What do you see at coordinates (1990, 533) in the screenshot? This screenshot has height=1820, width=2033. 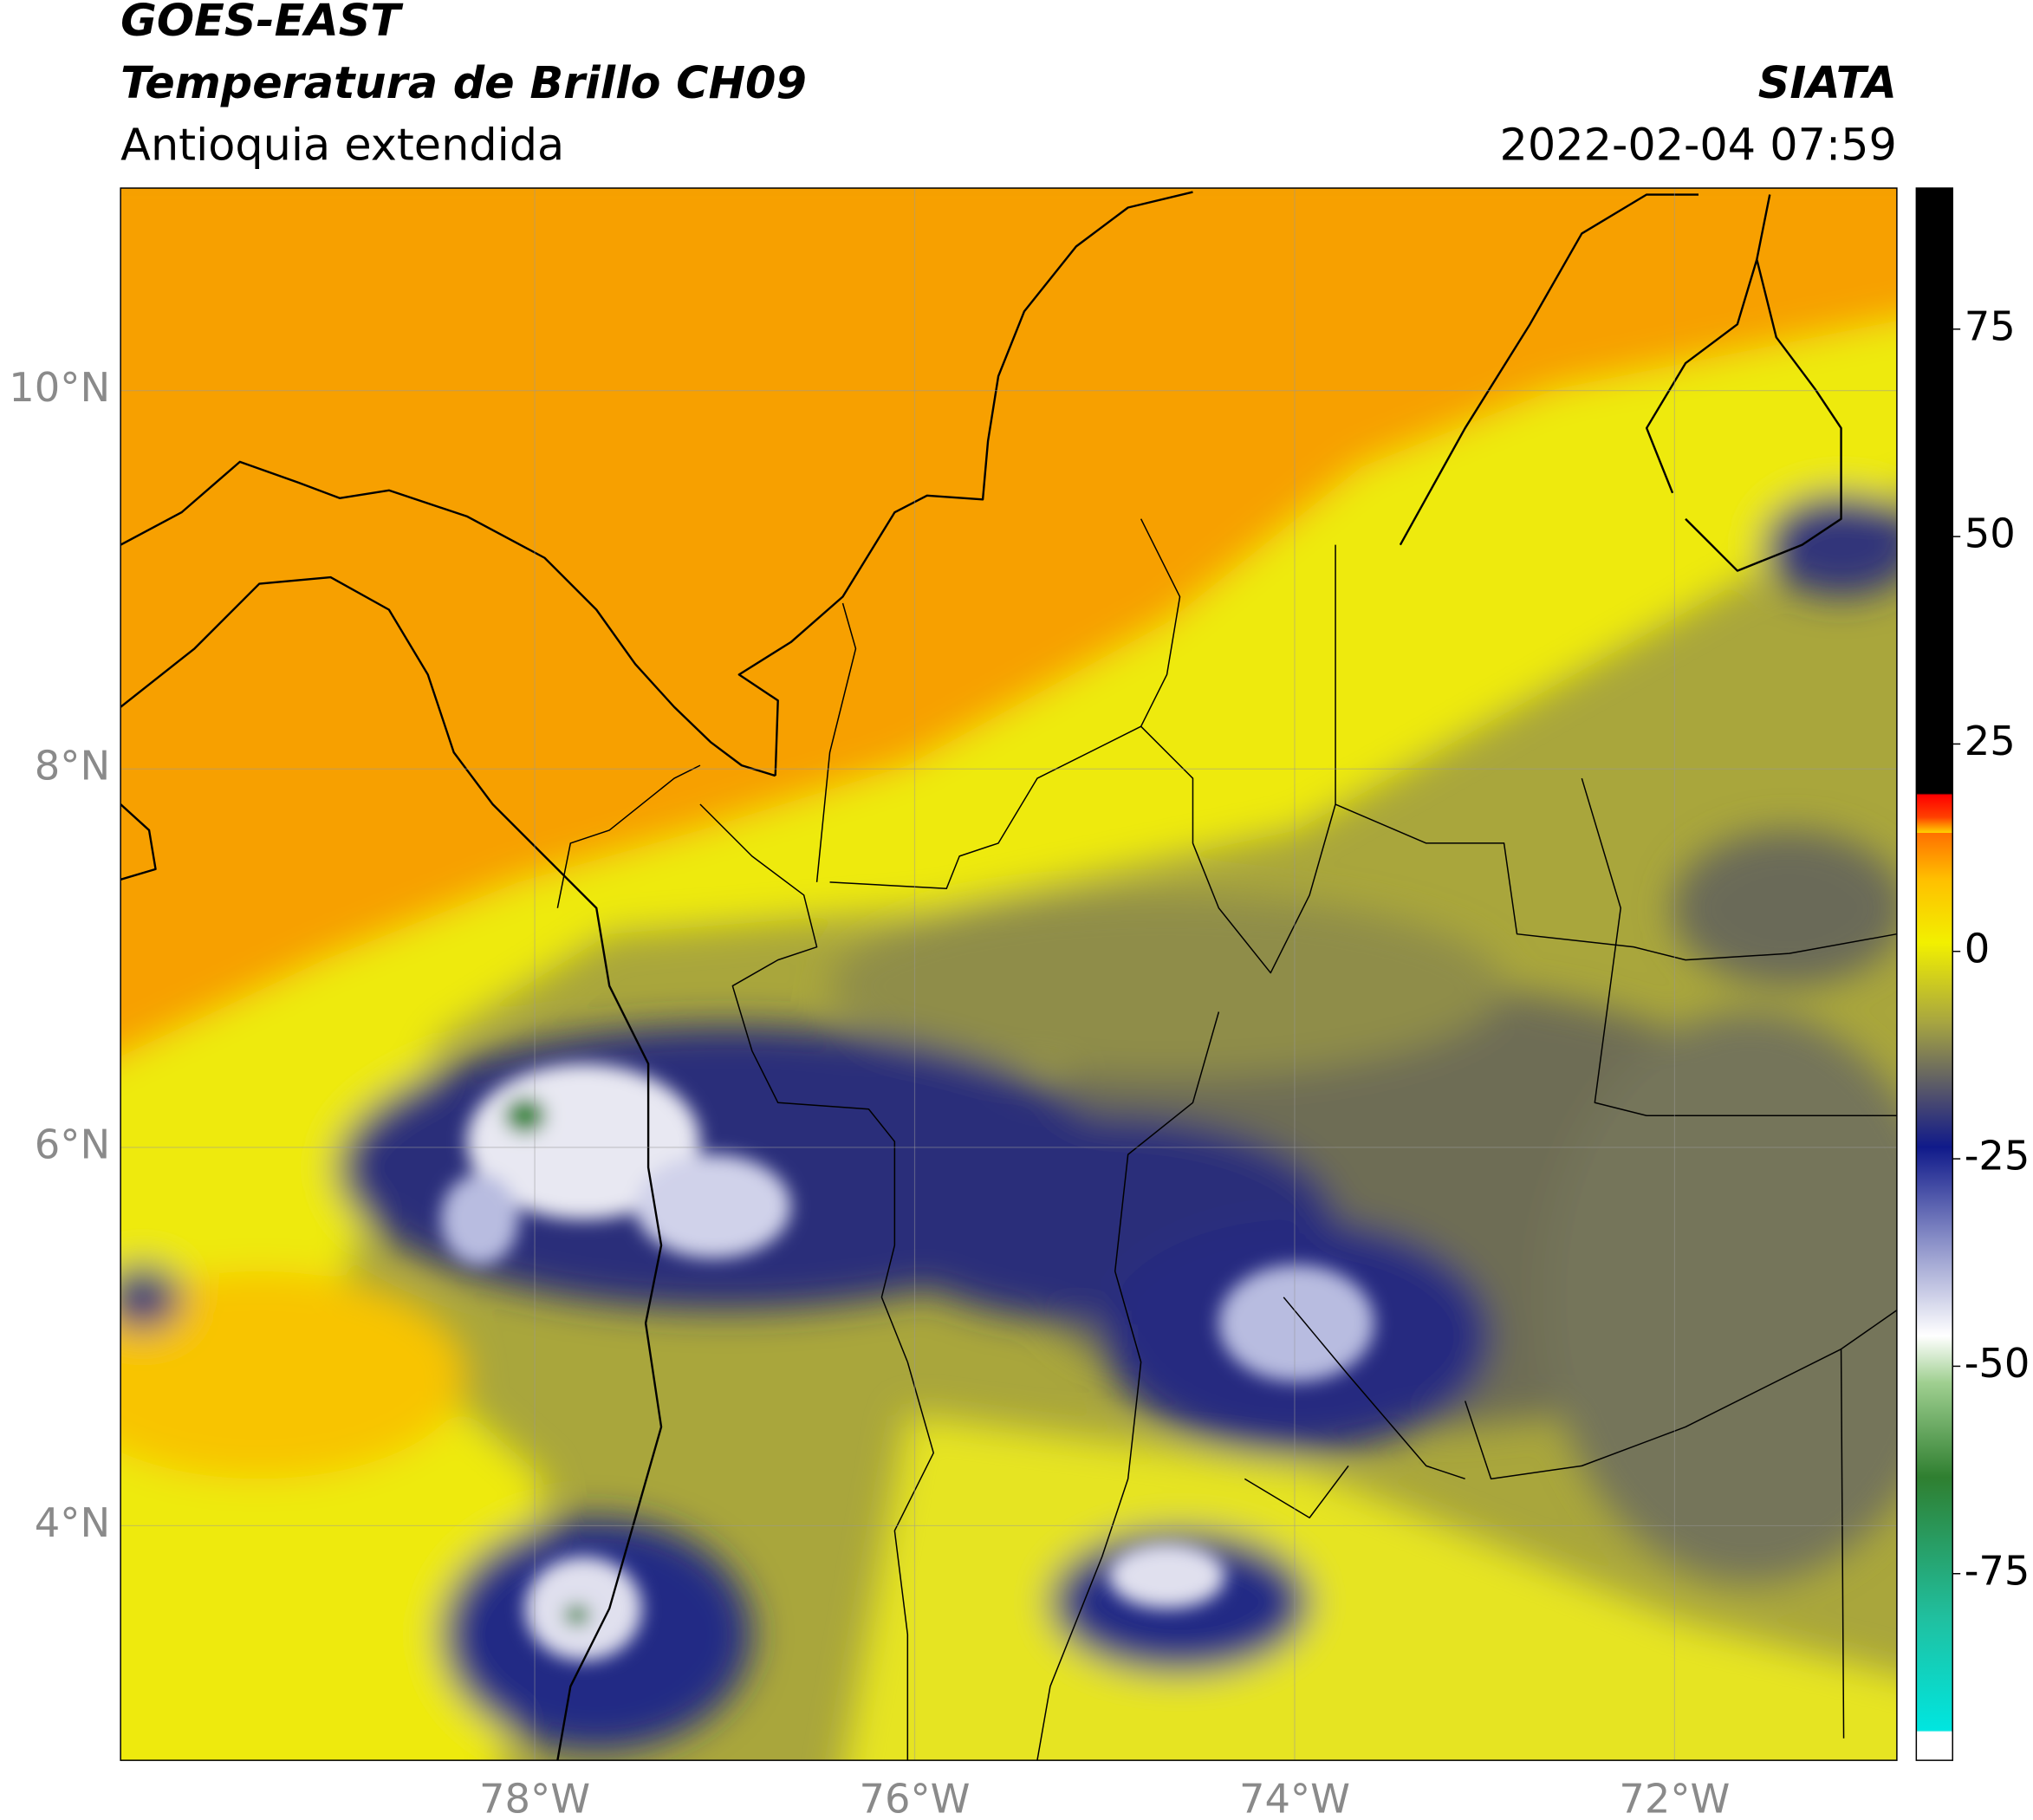 I see `colorbar-tick-label: 50` at bounding box center [1990, 533].